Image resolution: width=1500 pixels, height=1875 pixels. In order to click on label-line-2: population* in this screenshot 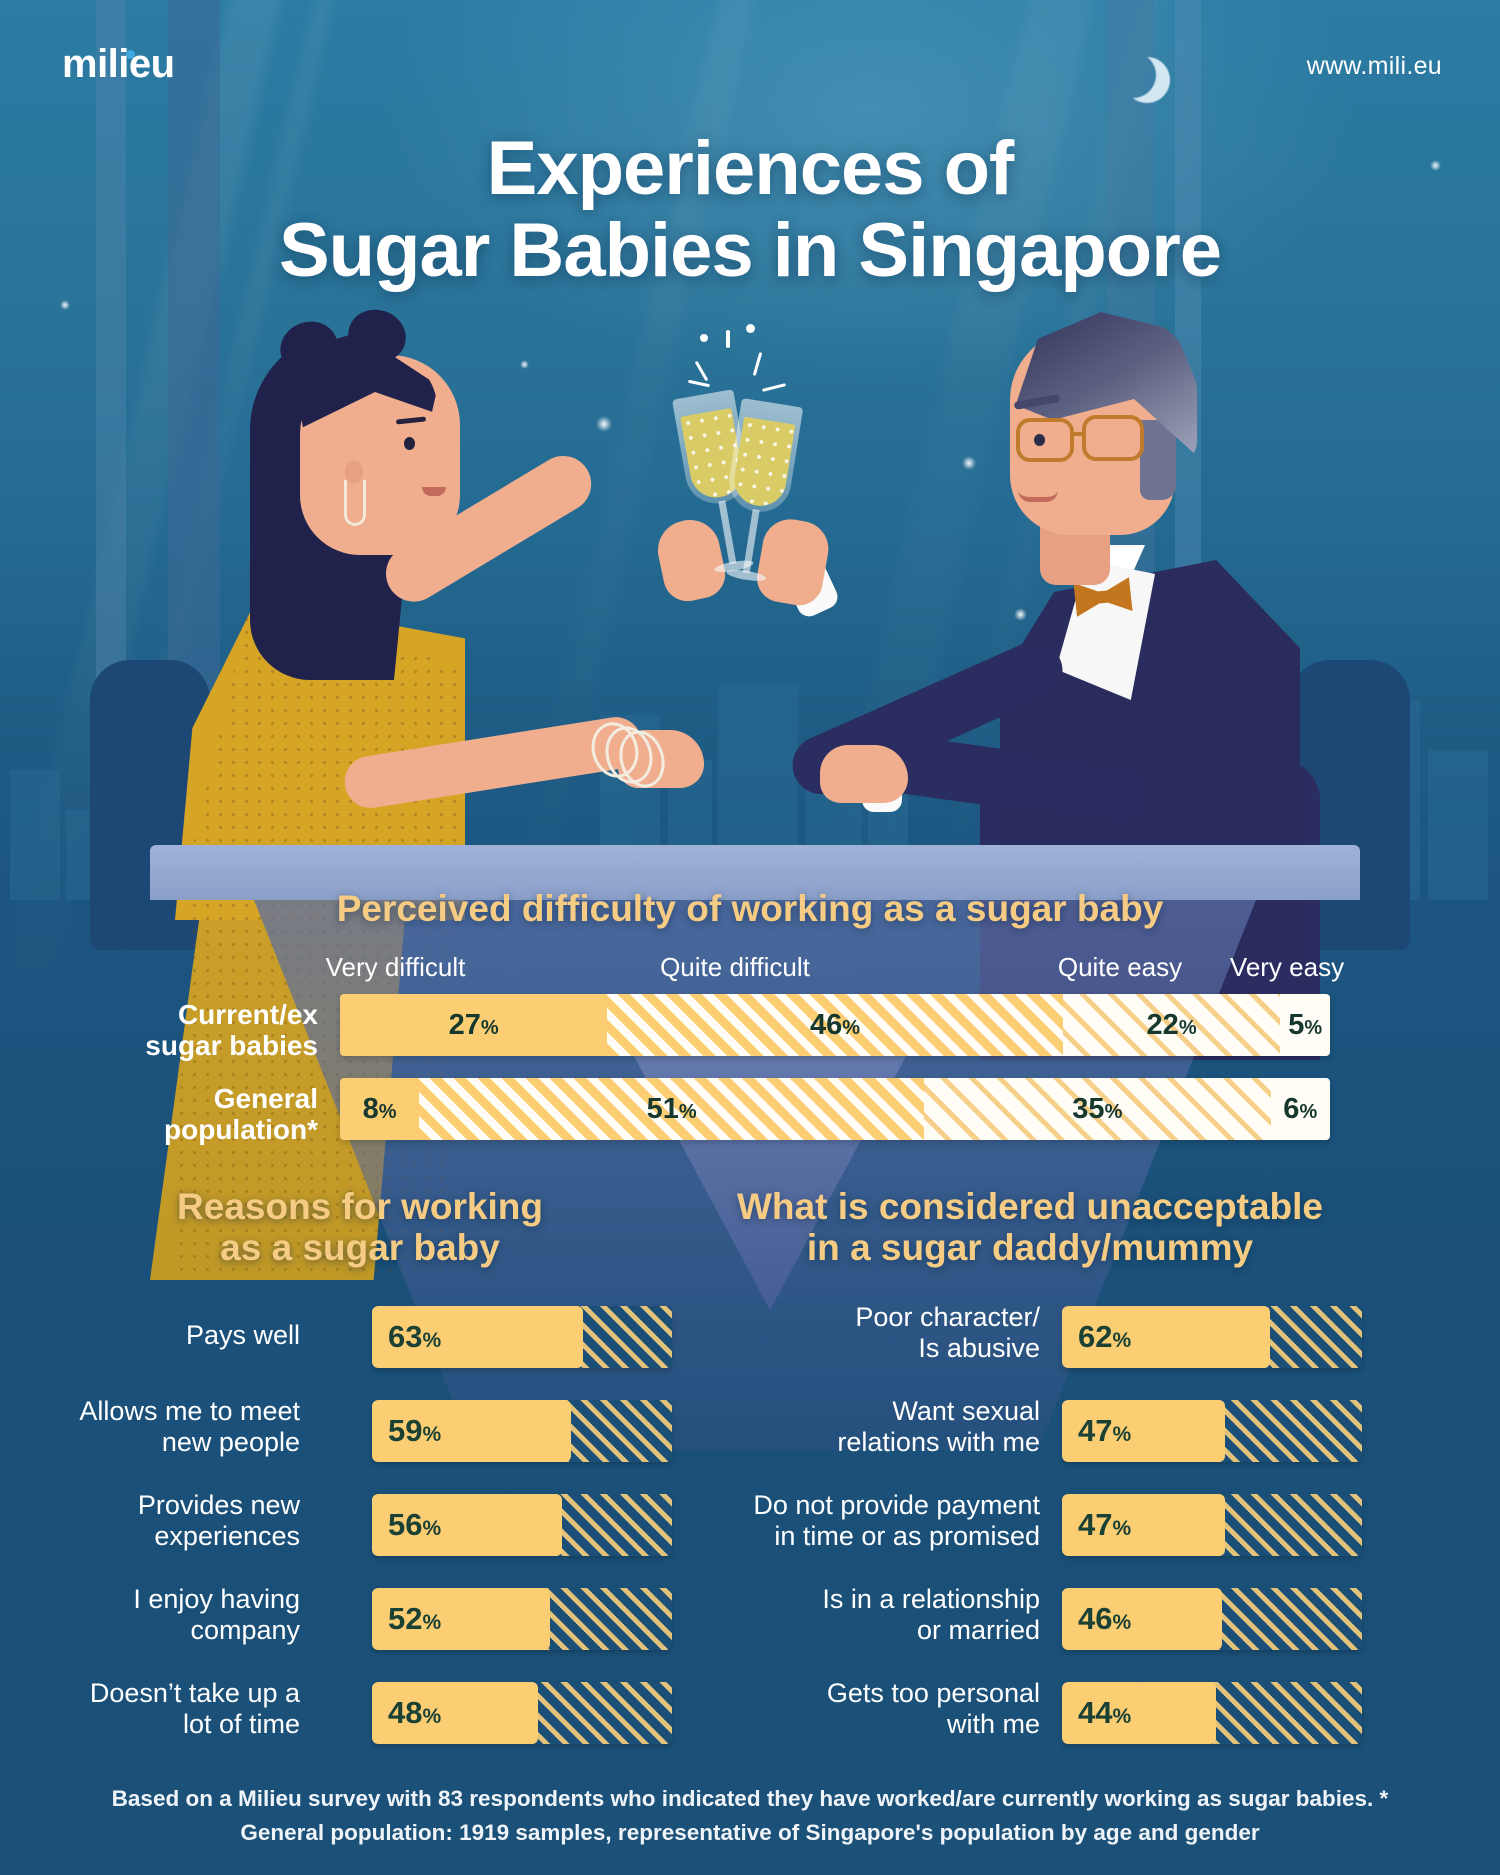, I will do `click(241, 1129)`.